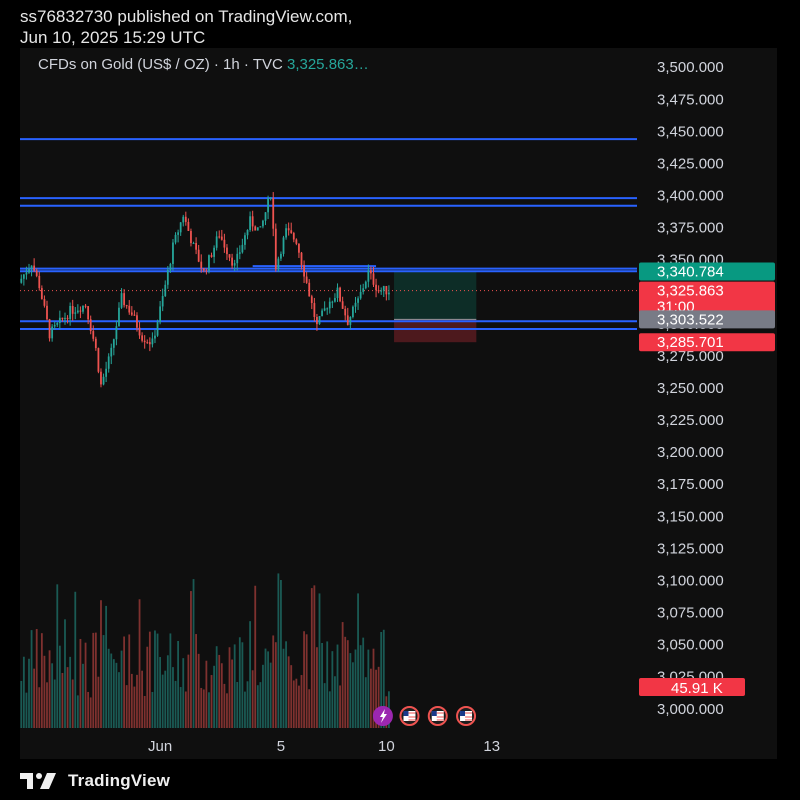  I want to click on position-profit-zone, so click(435, 295).